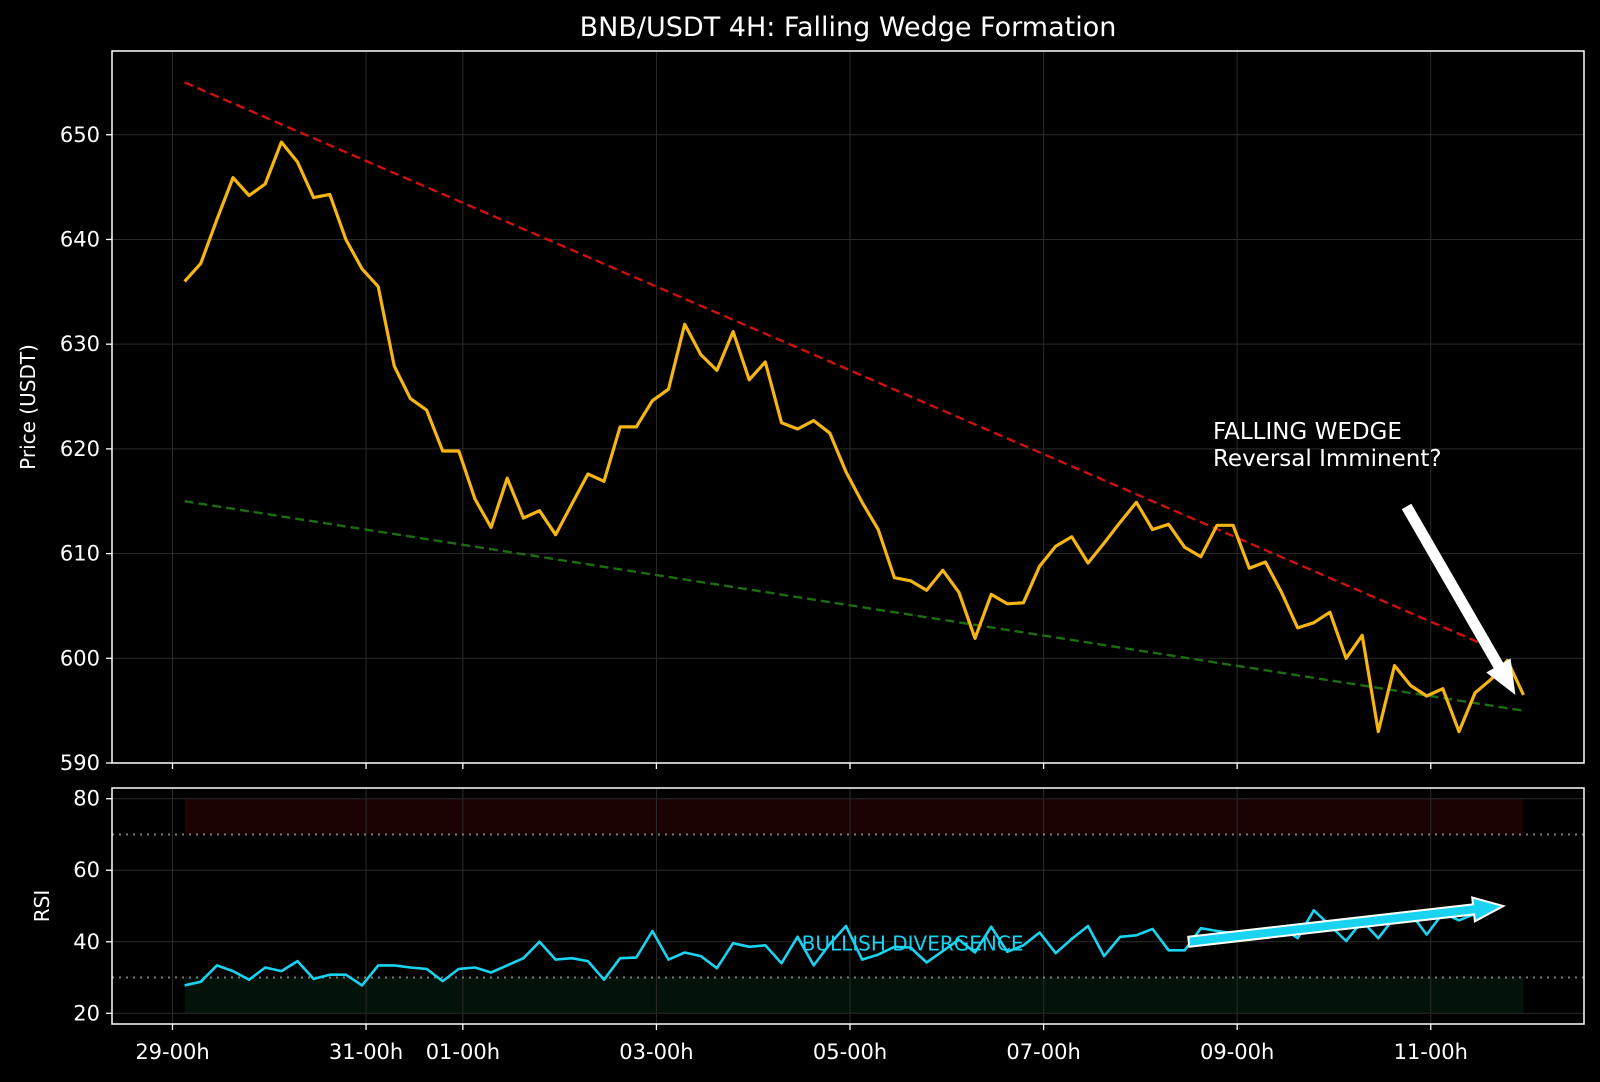  What do you see at coordinates (848, 27) in the screenshot?
I see `chart-title: BNB/USDT 4H: Falling Wedge Formation` at bounding box center [848, 27].